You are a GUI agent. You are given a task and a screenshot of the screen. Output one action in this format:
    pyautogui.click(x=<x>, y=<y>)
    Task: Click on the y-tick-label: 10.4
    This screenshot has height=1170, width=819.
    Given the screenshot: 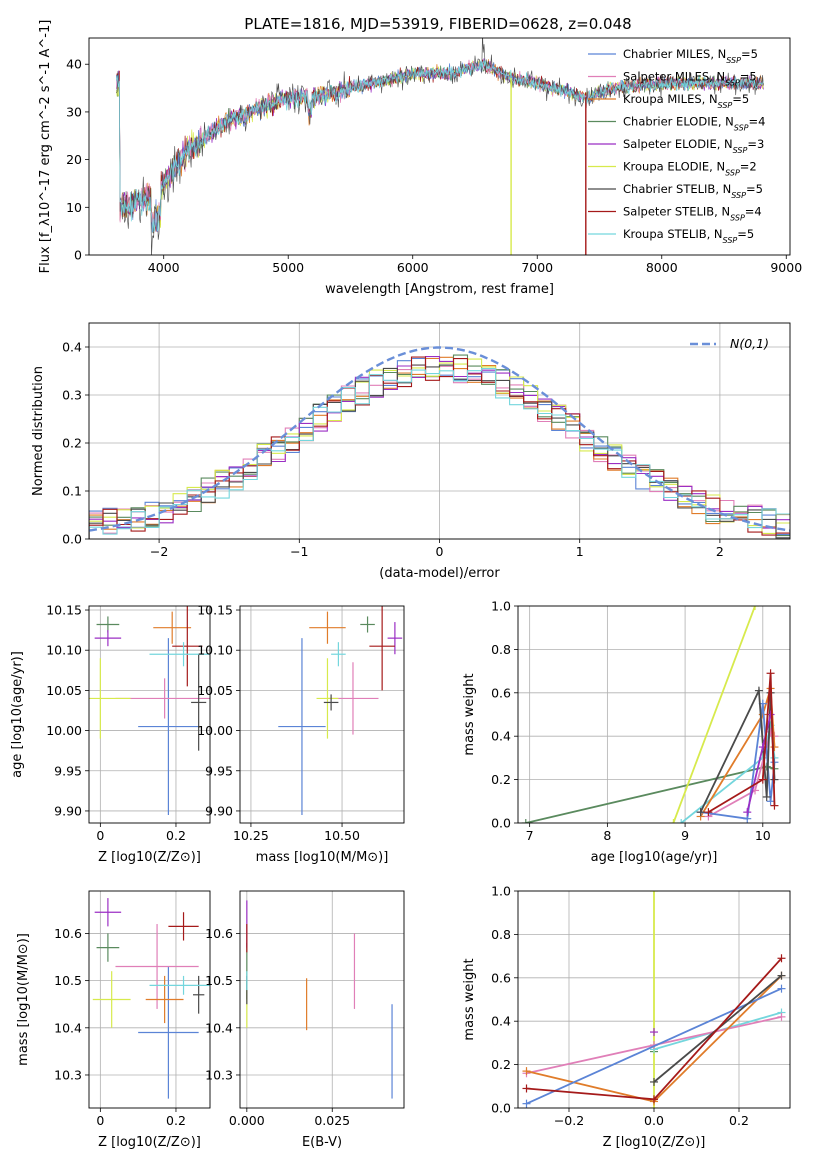 What is the action you would take?
    pyautogui.click(x=219, y=1027)
    